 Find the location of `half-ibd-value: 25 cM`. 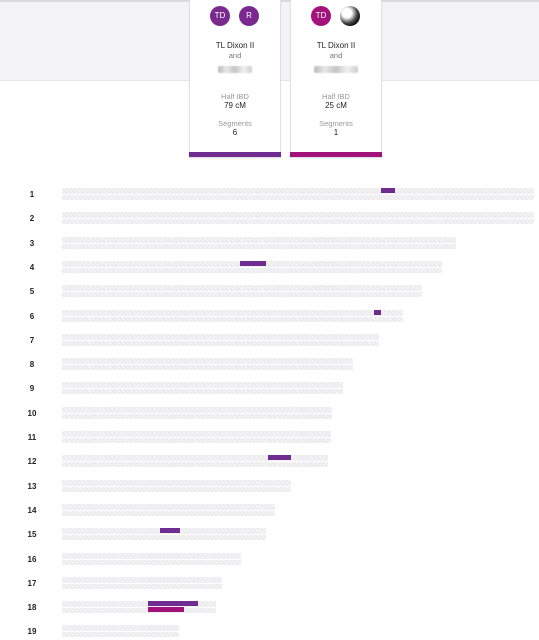

half-ibd-value: 25 cM is located at coordinates (336, 105).